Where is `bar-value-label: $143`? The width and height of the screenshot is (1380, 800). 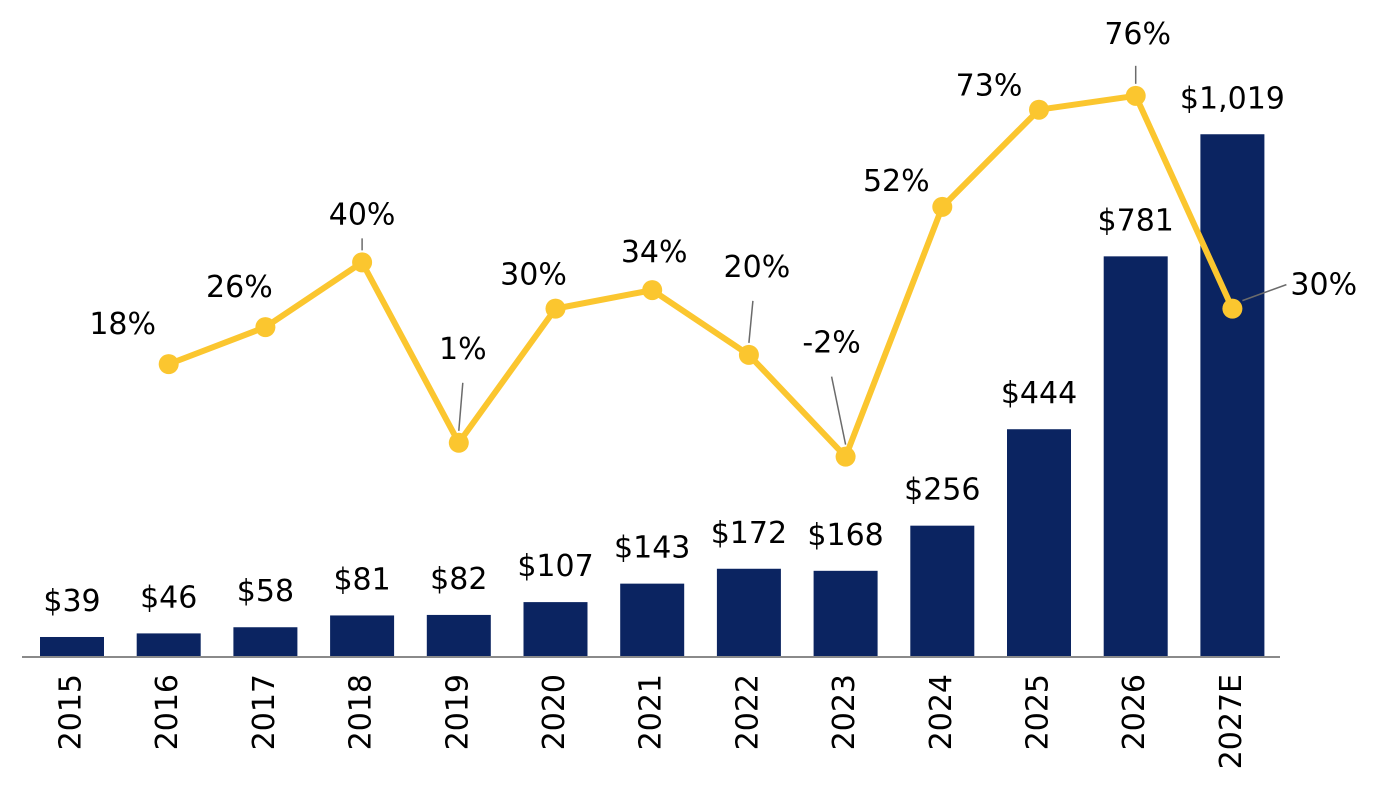 bar-value-label: $143 is located at coordinates (652, 548).